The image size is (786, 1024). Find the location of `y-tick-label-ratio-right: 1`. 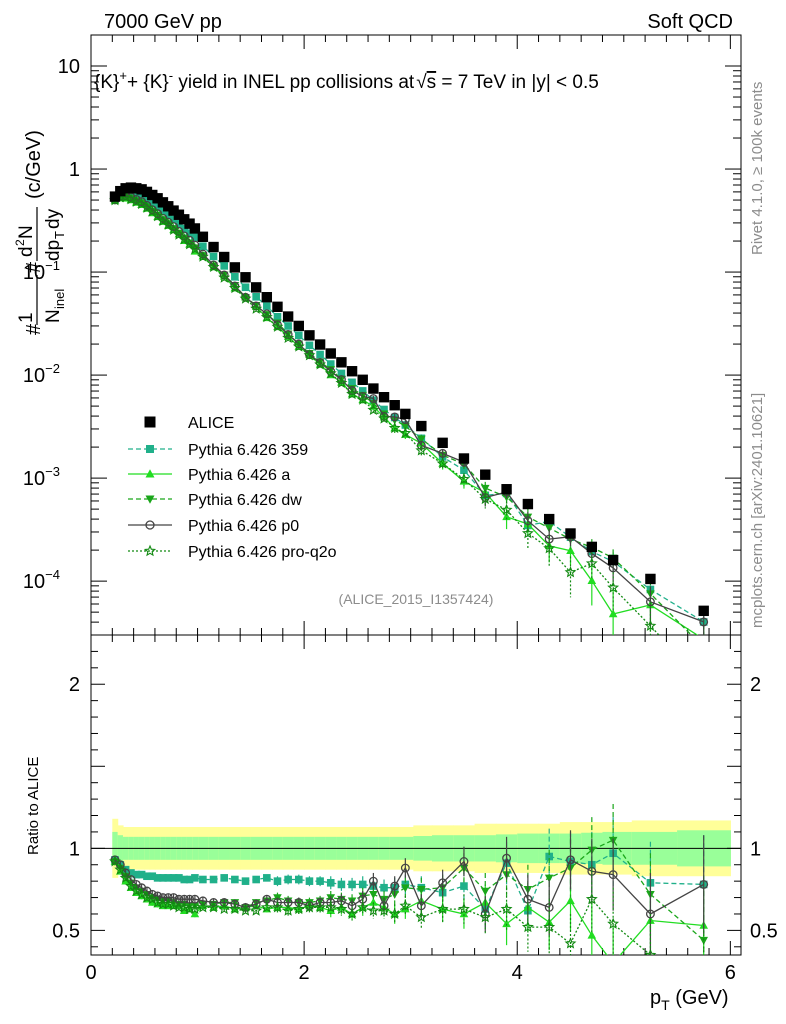

y-tick-label-ratio-right: 1 is located at coordinates (755, 849).